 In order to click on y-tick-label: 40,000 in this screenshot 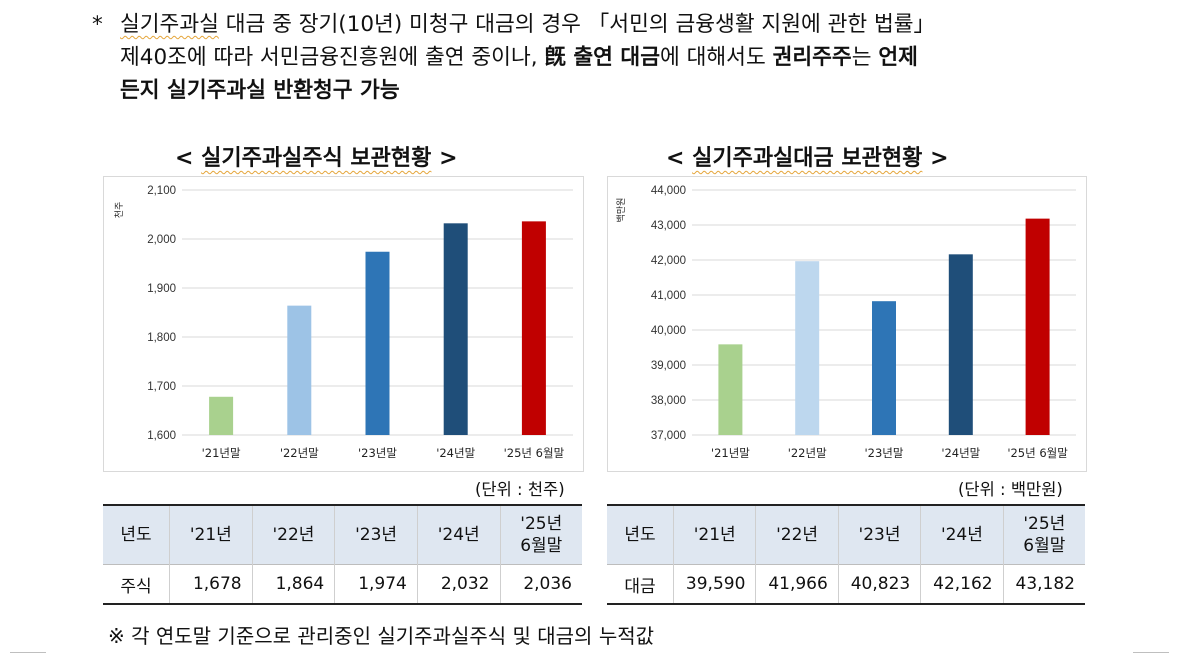, I will do `click(668, 331)`.